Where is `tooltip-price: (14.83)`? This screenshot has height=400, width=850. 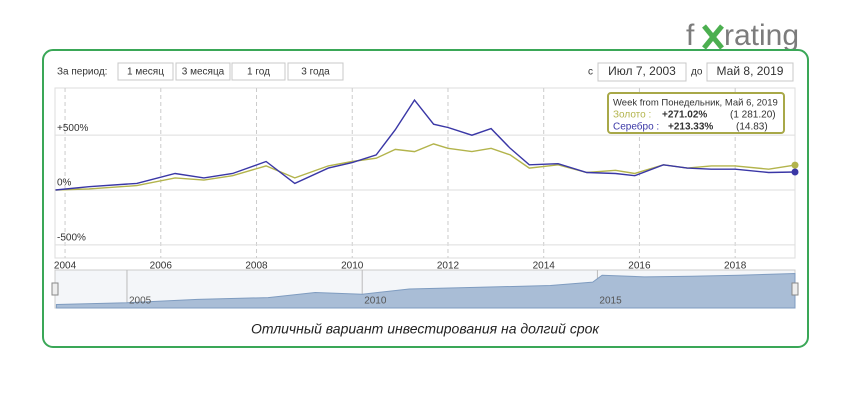
tooltip-price: (14.83) is located at coordinates (752, 127).